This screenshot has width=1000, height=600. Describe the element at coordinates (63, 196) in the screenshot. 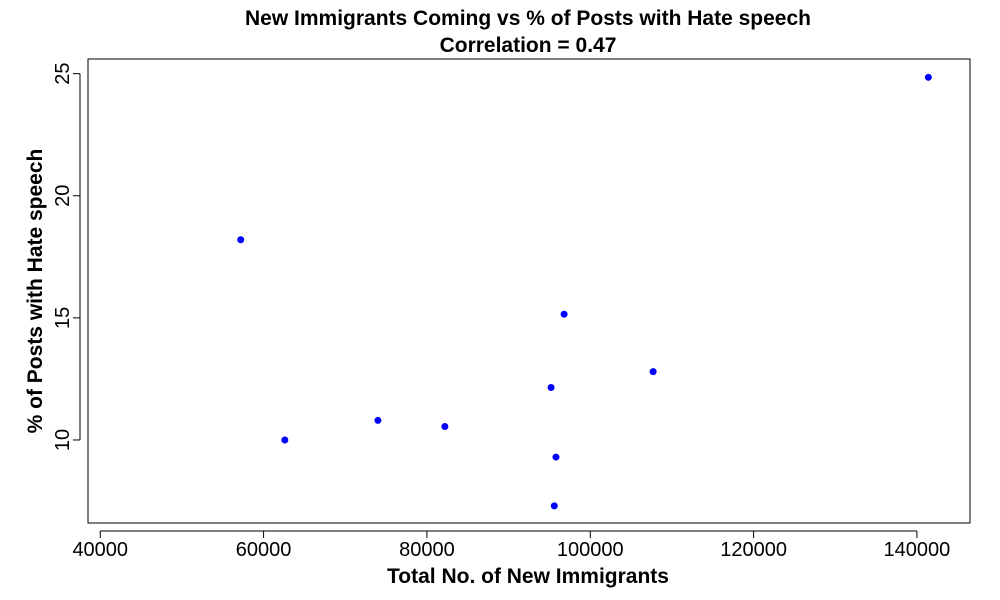

I see `y-tick-label: 20` at that location.